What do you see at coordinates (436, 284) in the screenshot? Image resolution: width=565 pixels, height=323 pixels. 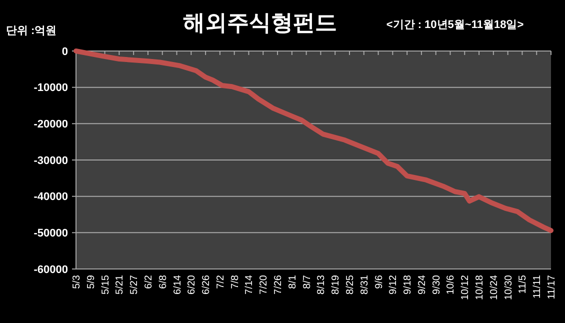 I see `x-tick-label: 9/30` at bounding box center [436, 284].